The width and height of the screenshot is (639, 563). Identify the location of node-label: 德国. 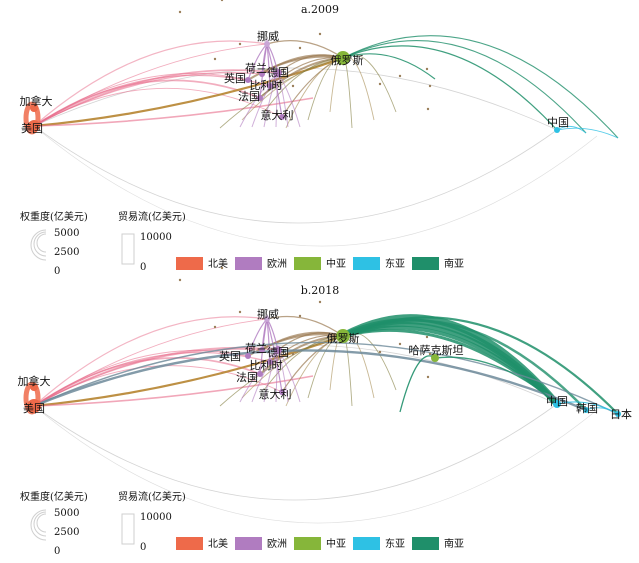
(278, 72).